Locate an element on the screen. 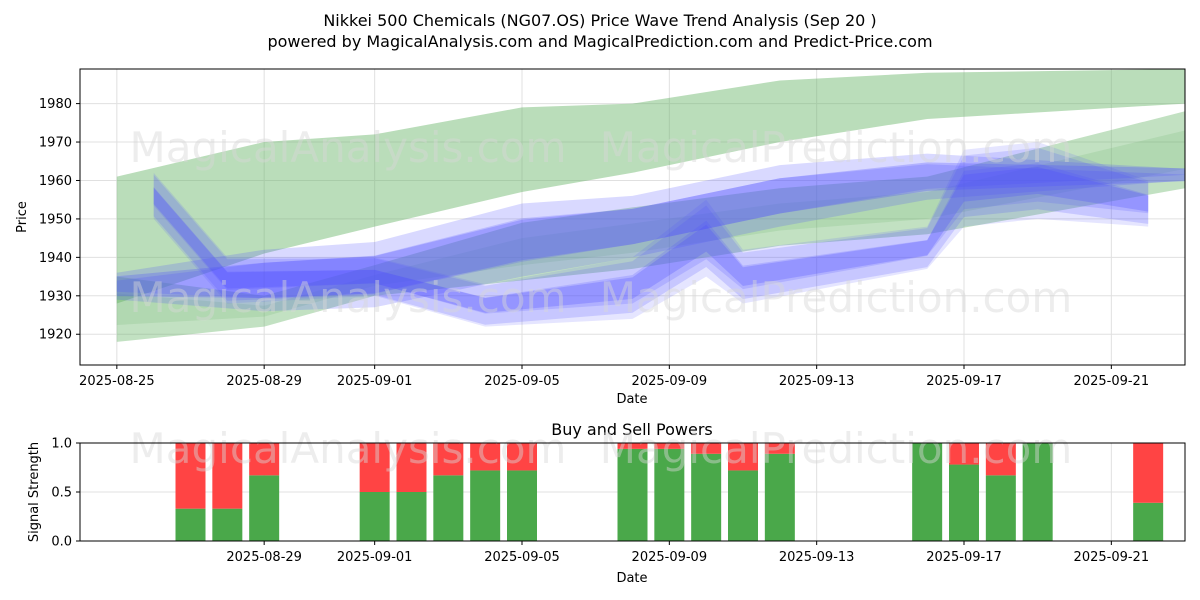 The width and height of the screenshot is (1200, 600). price-x-tick-label: 2025-08-29 is located at coordinates (264, 381).